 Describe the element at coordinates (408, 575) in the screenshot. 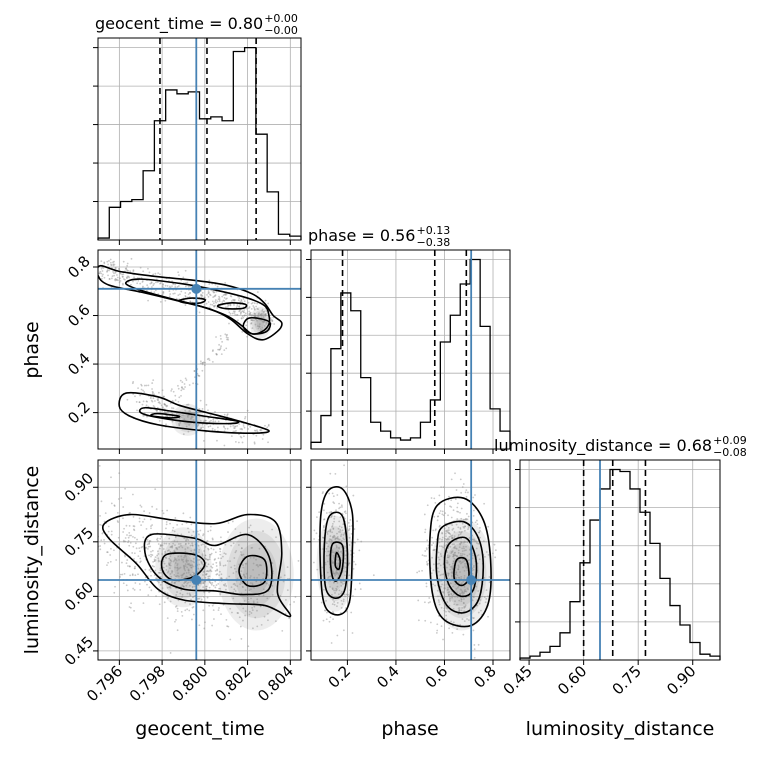

I see `scatter-panel-phase-vs-luminosity_distance: 0.2 0.4 0.6 0.8` at that location.